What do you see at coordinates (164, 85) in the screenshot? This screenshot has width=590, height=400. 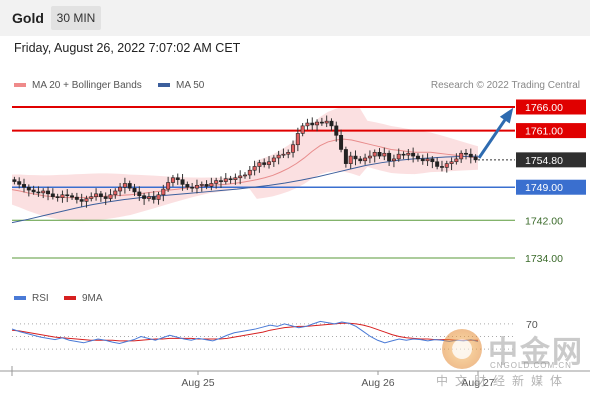 I see `ma50-swatch` at bounding box center [164, 85].